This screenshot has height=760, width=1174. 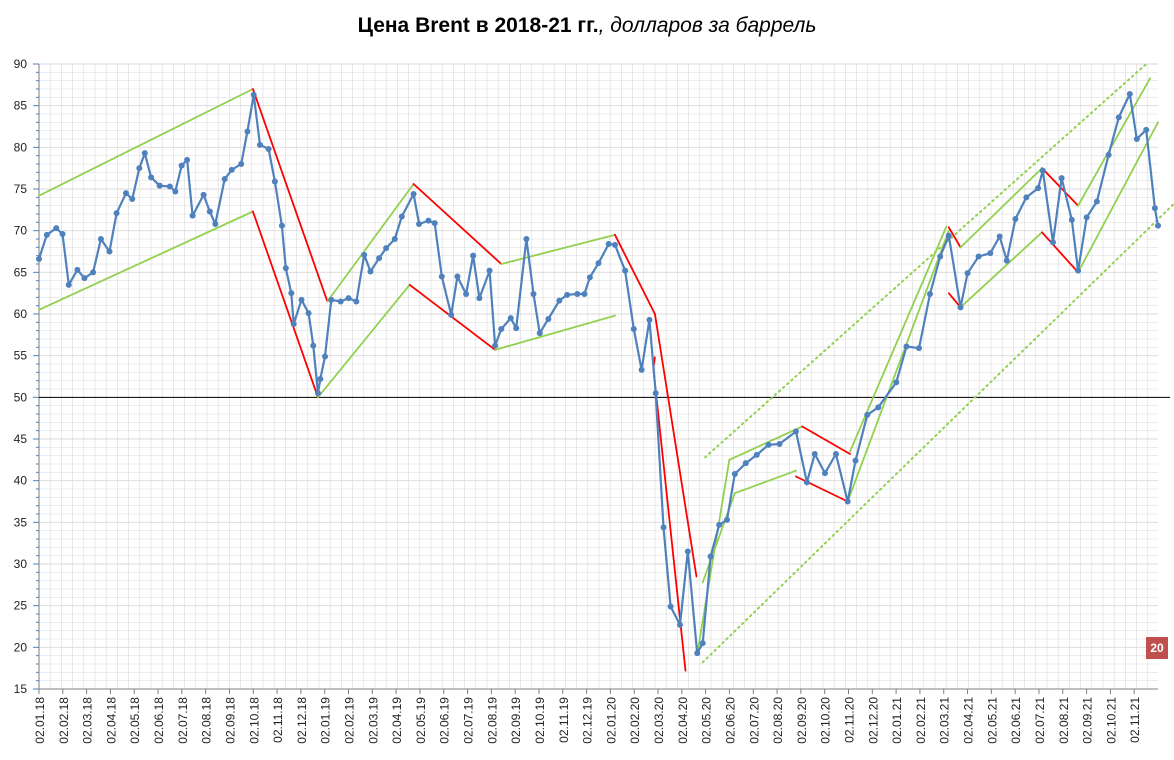 What do you see at coordinates (21, 397) in the screenshot?
I see `y-tick-label: 50` at bounding box center [21, 397].